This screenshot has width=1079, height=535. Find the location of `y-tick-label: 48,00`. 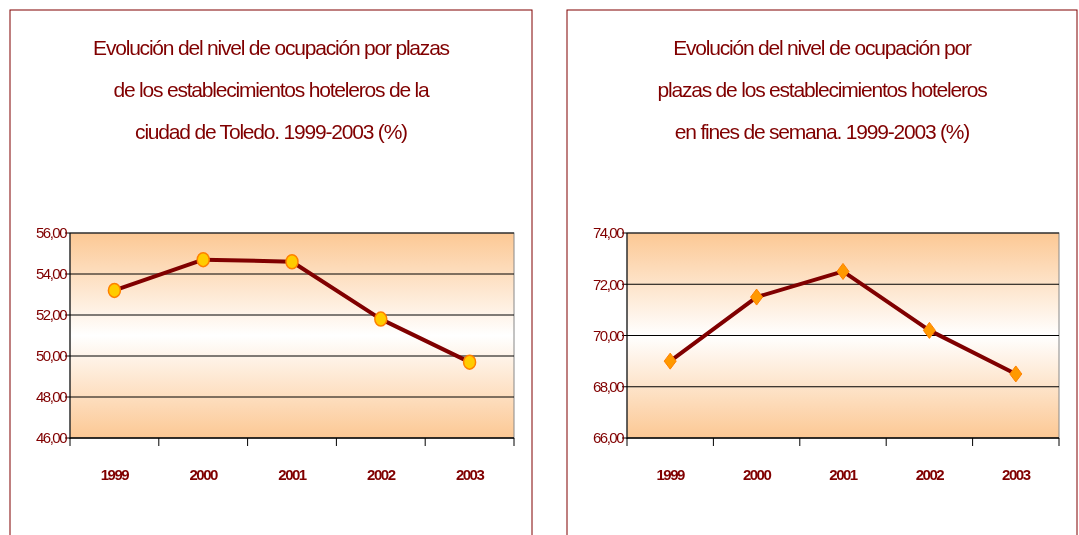

y-tick-label: 48,00 is located at coordinates (51, 397).